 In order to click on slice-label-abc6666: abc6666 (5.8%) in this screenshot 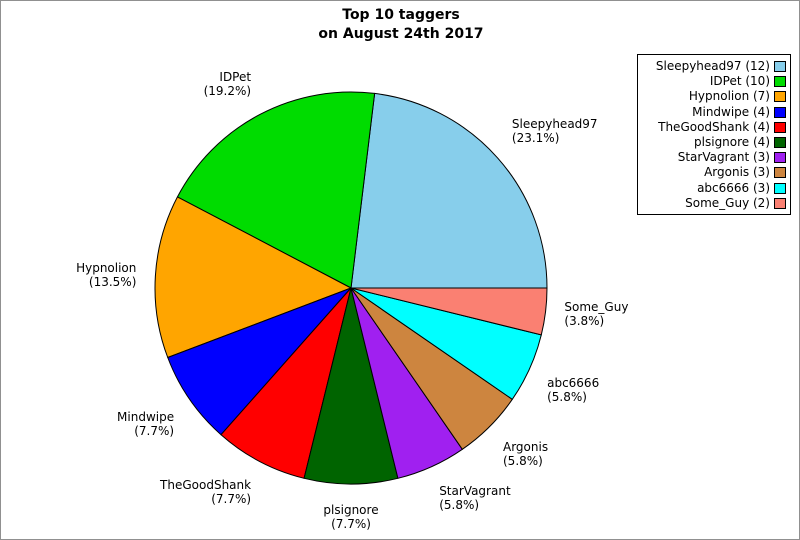, I will do `click(573, 390)`.